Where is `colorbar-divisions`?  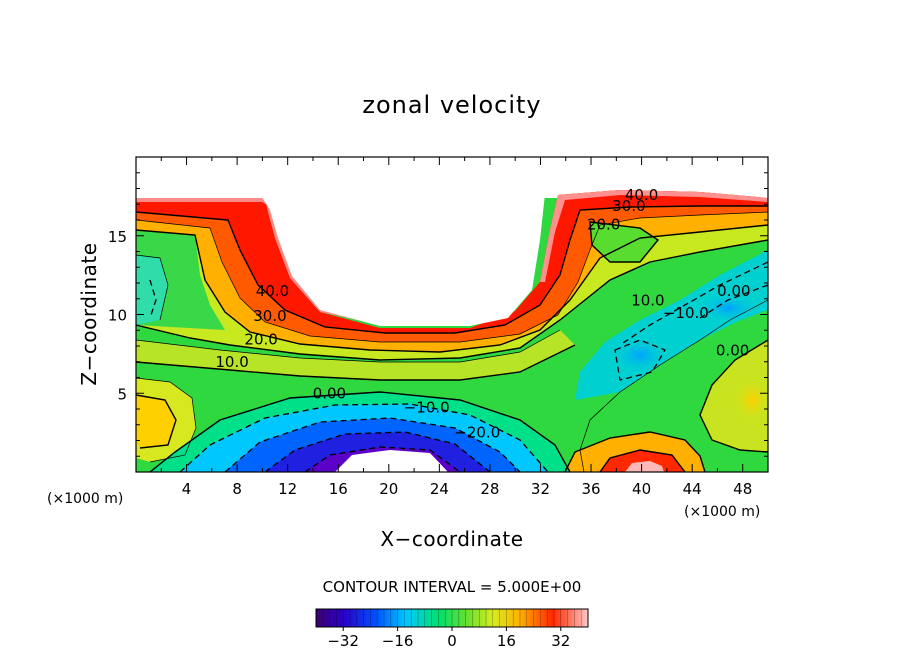 colorbar-divisions is located at coordinates (452, 618).